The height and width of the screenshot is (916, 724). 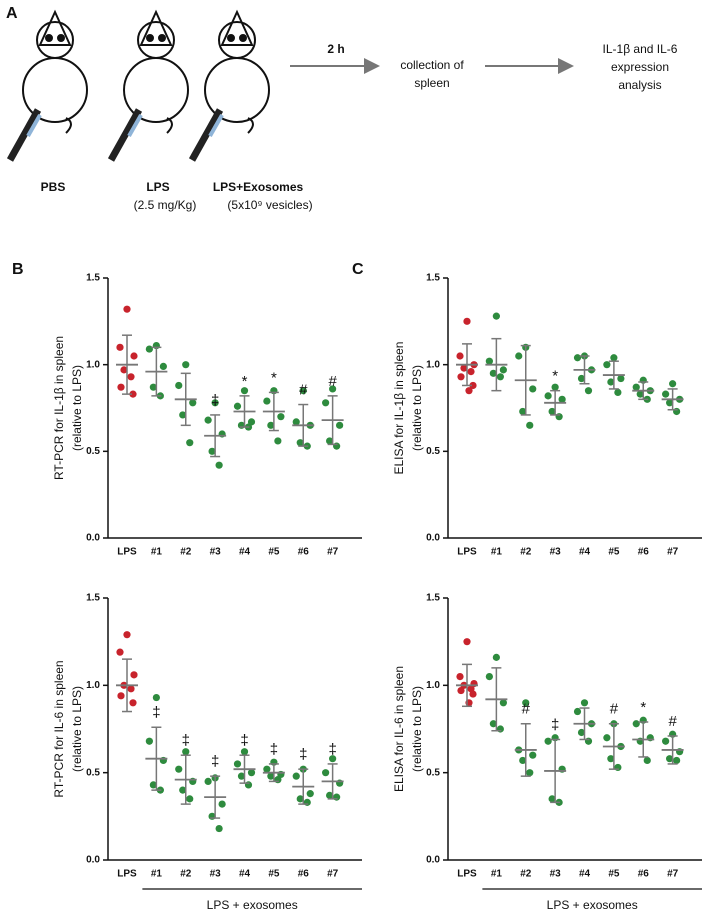 What do you see at coordinates (592, 905) in the screenshot?
I see `group-label: LPS + exosomes` at bounding box center [592, 905].